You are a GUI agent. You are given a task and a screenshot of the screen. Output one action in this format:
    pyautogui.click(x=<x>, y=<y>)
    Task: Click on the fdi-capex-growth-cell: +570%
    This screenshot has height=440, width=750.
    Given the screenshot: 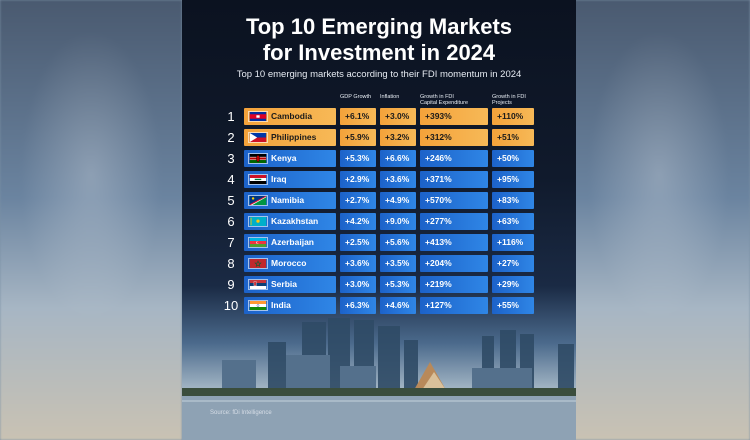 What is the action you would take?
    pyautogui.click(x=454, y=200)
    